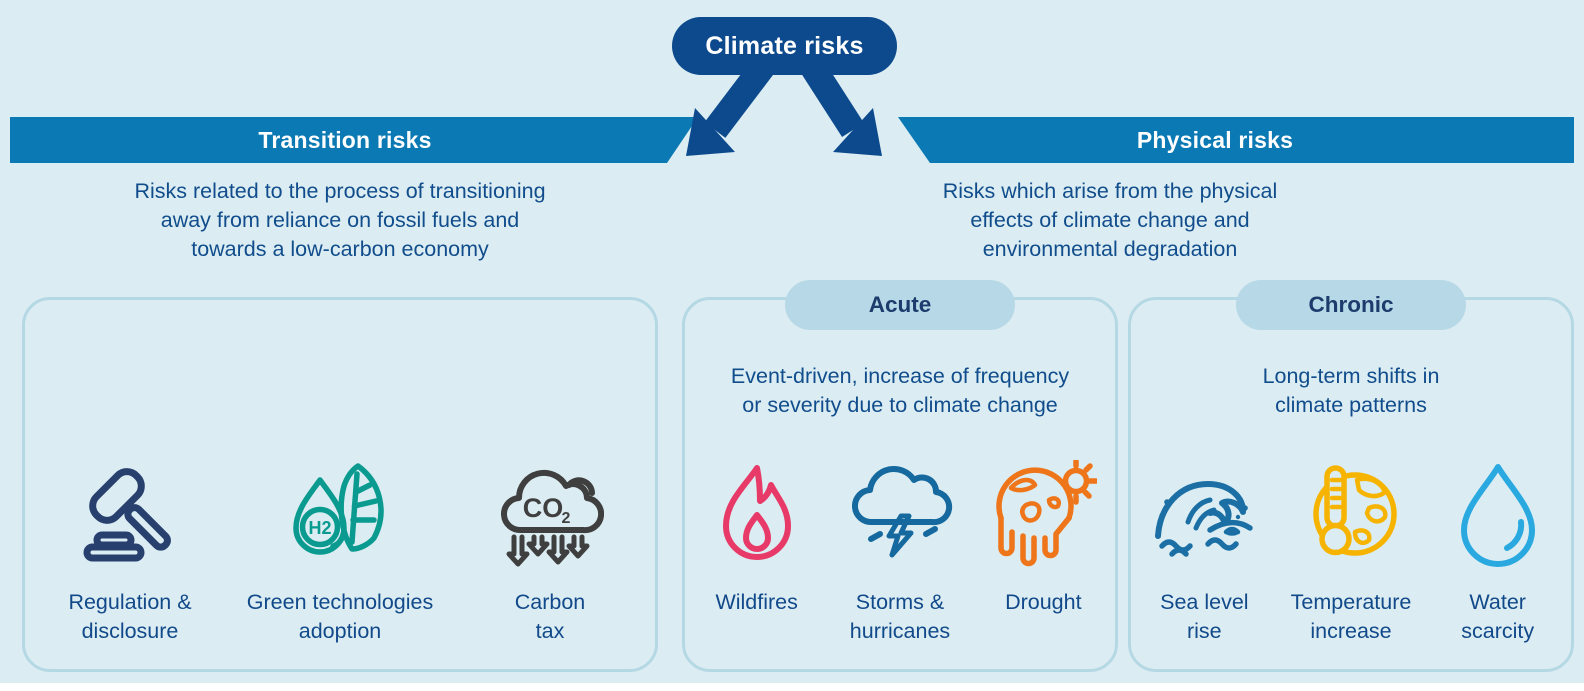 This screenshot has width=1584, height=691. Describe the element at coordinates (900, 616) in the screenshot. I see `item-label: Storms & hurricanes` at that location.